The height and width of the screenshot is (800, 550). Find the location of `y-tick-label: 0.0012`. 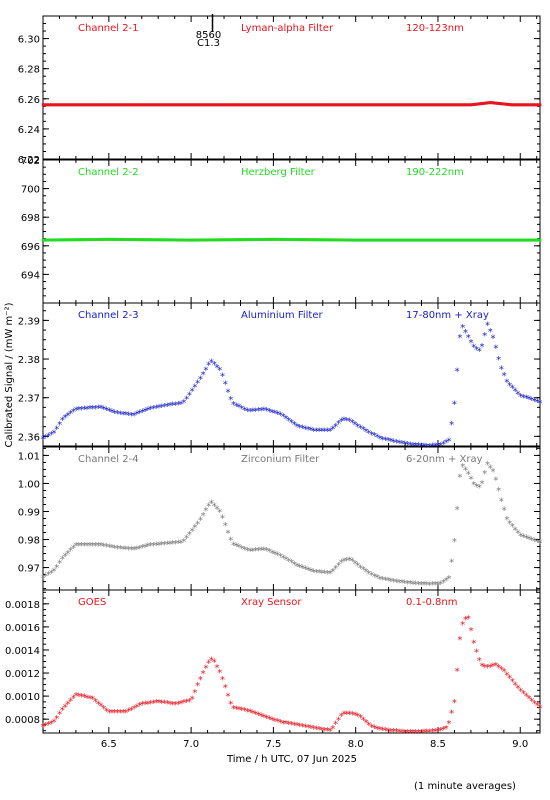

y-tick-label: 0.0012 is located at coordinates (22, 674).